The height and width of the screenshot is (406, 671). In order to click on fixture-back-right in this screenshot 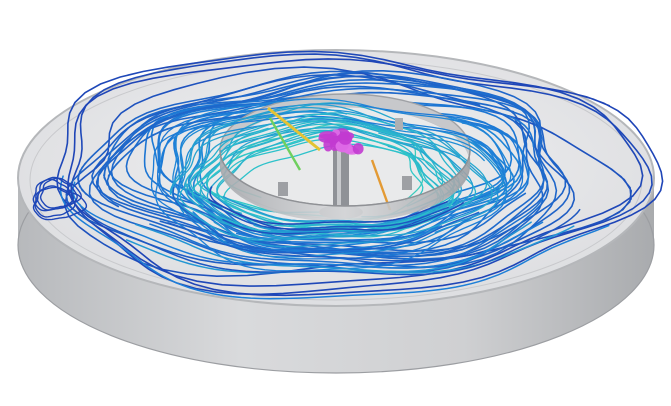, I will do `click(399, 124)`.